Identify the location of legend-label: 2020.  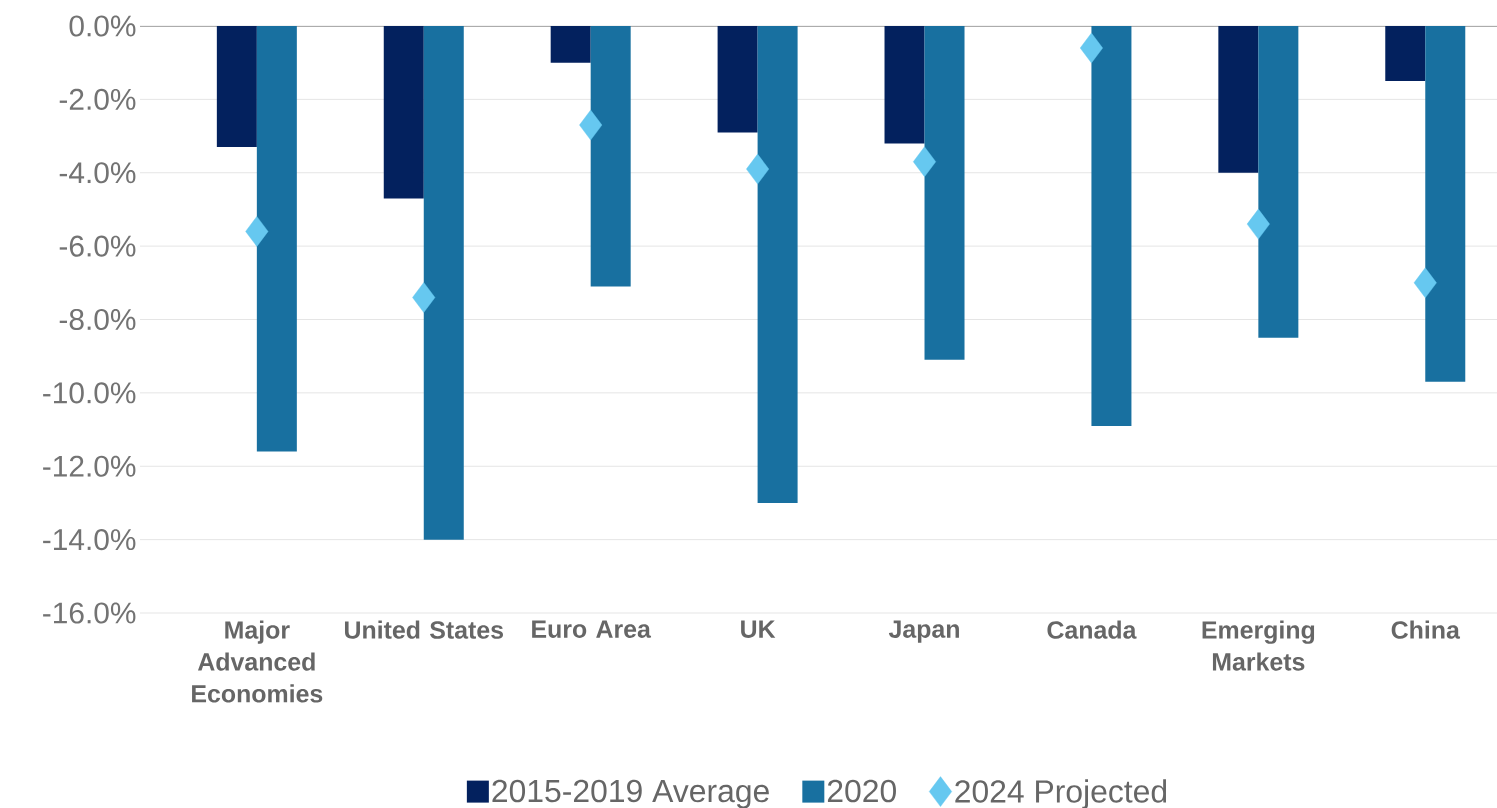
(861, 791).